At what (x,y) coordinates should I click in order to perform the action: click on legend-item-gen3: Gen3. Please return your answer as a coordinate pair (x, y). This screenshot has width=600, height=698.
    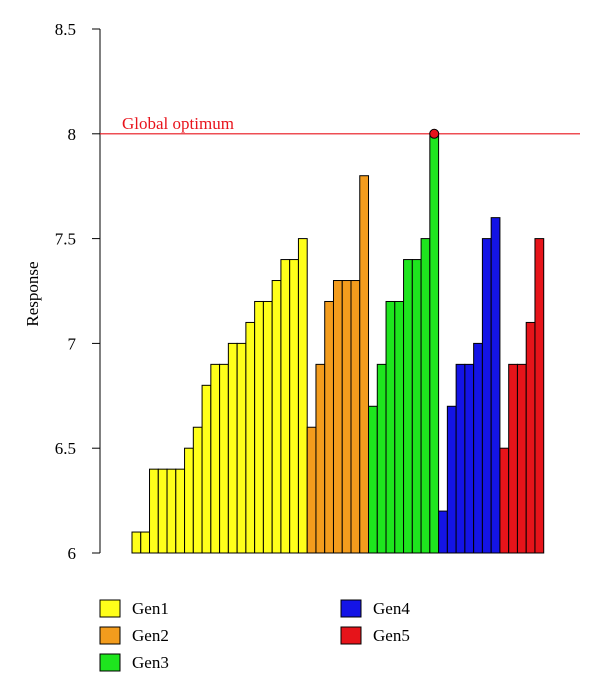
    Looking at the image, I should click on (134, 662).